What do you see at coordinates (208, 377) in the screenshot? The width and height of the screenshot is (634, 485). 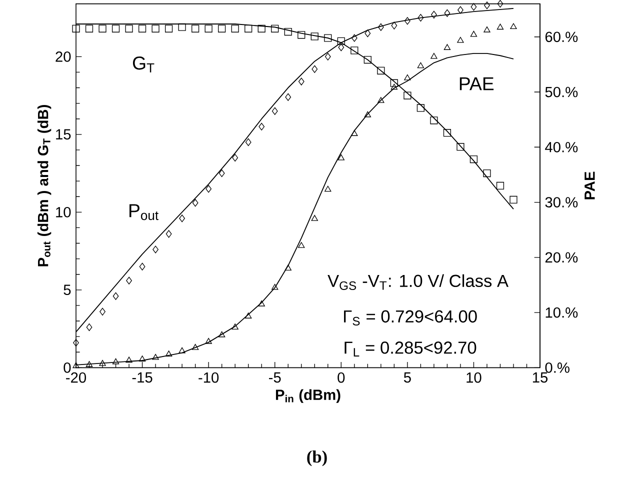 I see `x-tick-label: -10` at bounding box center [208, 377].